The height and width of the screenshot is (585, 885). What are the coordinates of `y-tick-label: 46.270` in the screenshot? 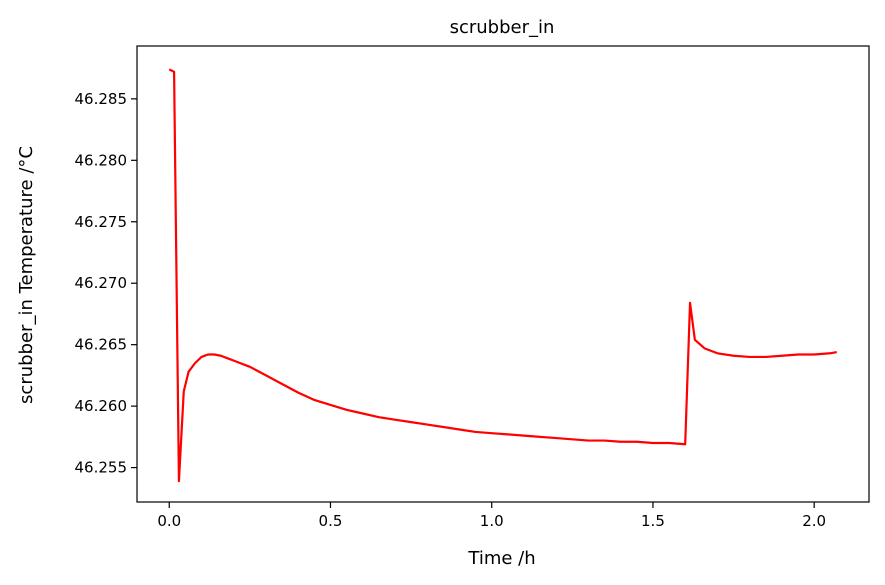 It's located at (101, 283).